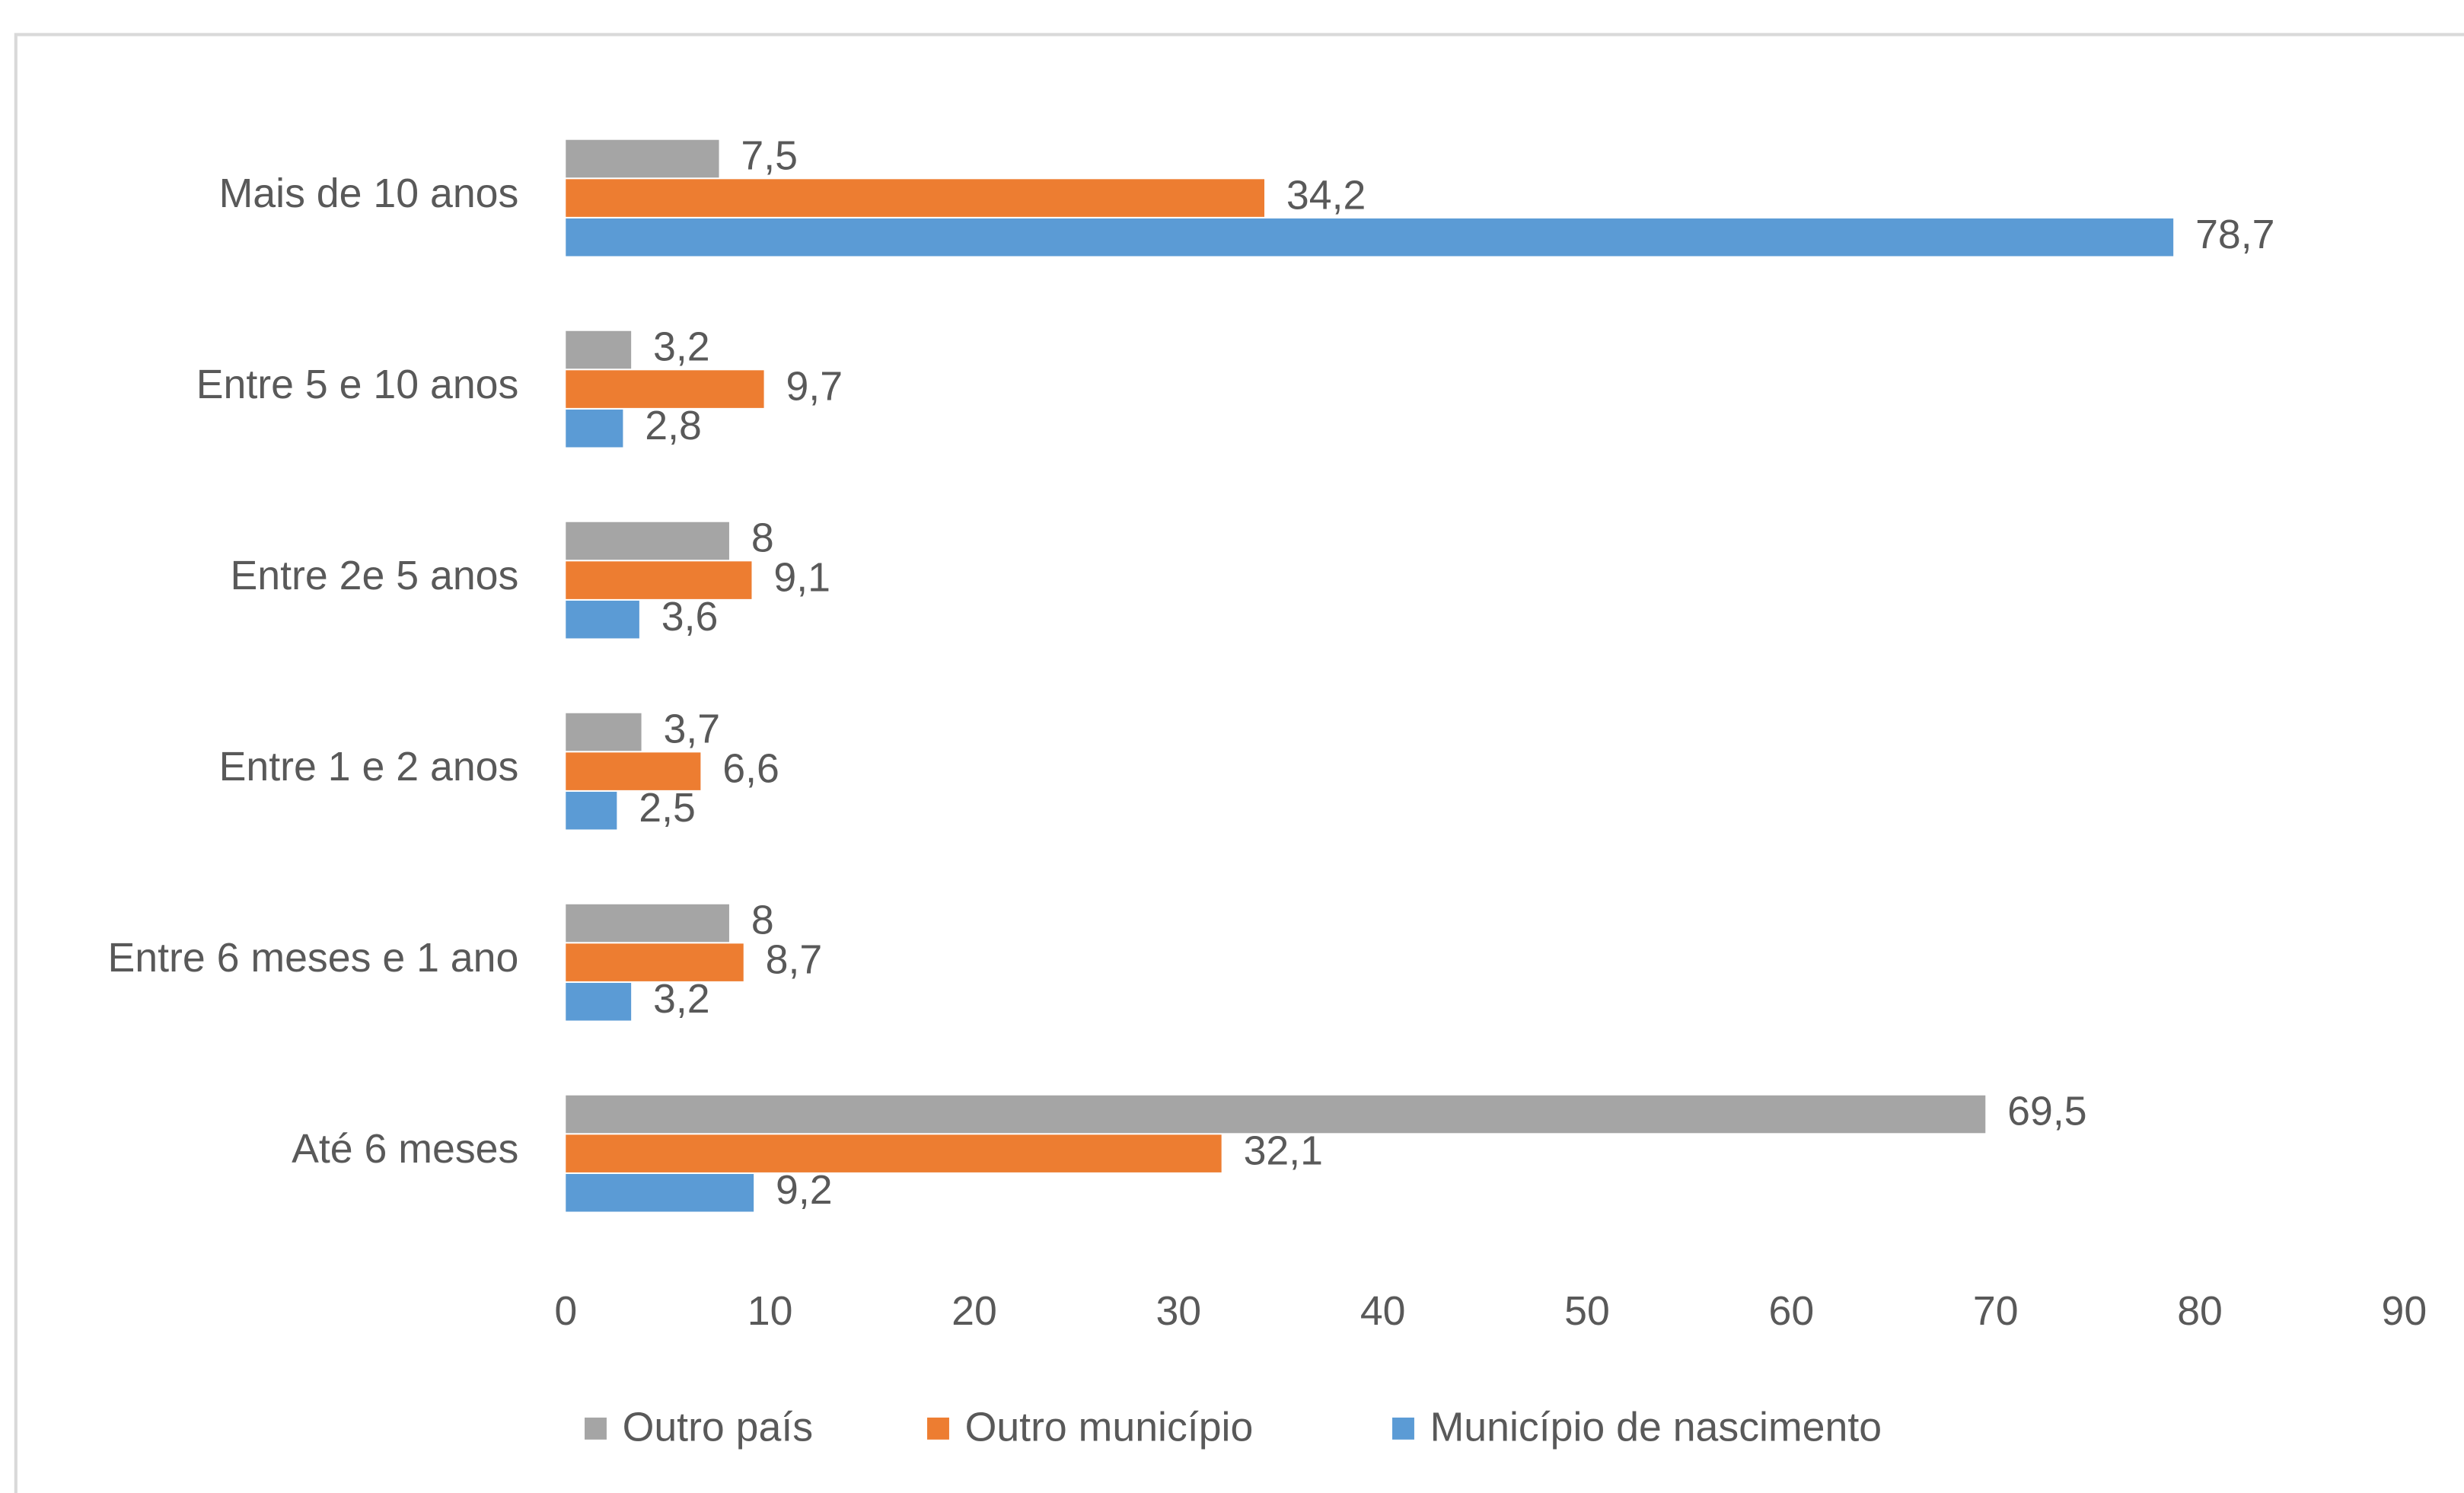  What do you see at coordinates (2405, 1311) in the screenshot?
I see `x-tick-label: 90` at bounding box center [2405, 1311].